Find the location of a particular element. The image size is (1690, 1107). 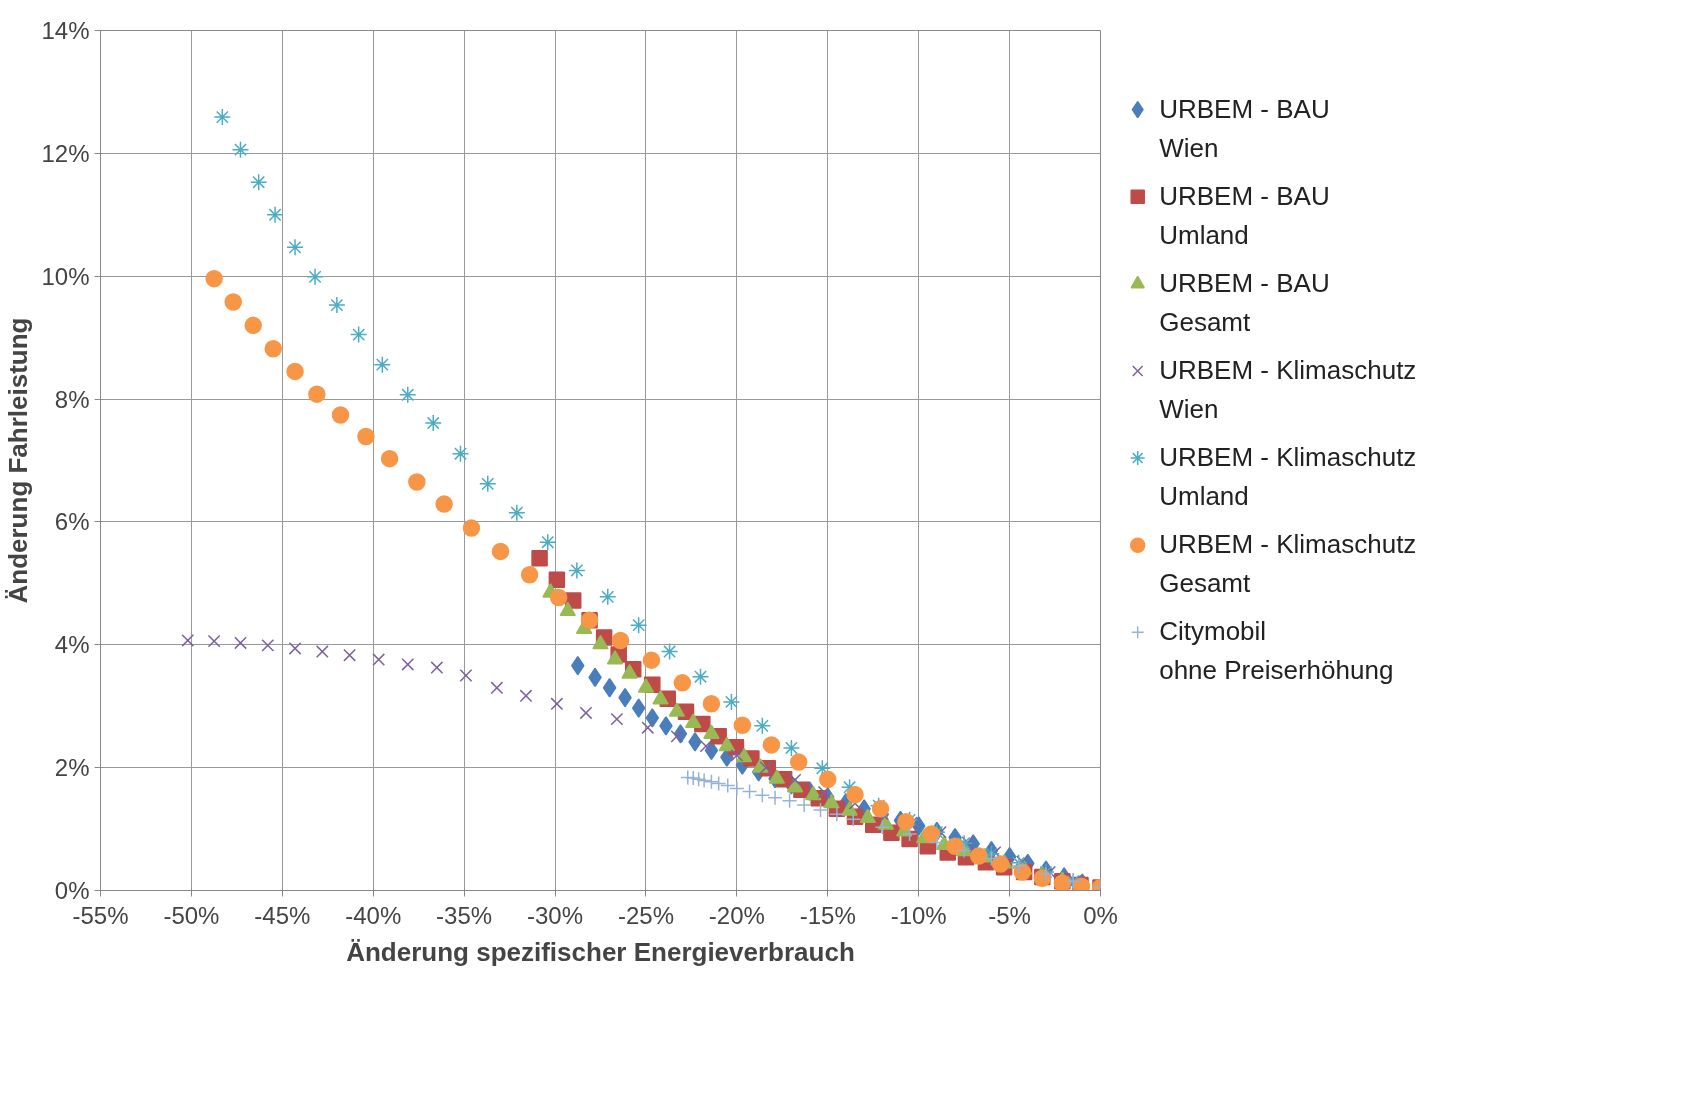

y-tick-label: 6% is located at coordinates (72, 522).